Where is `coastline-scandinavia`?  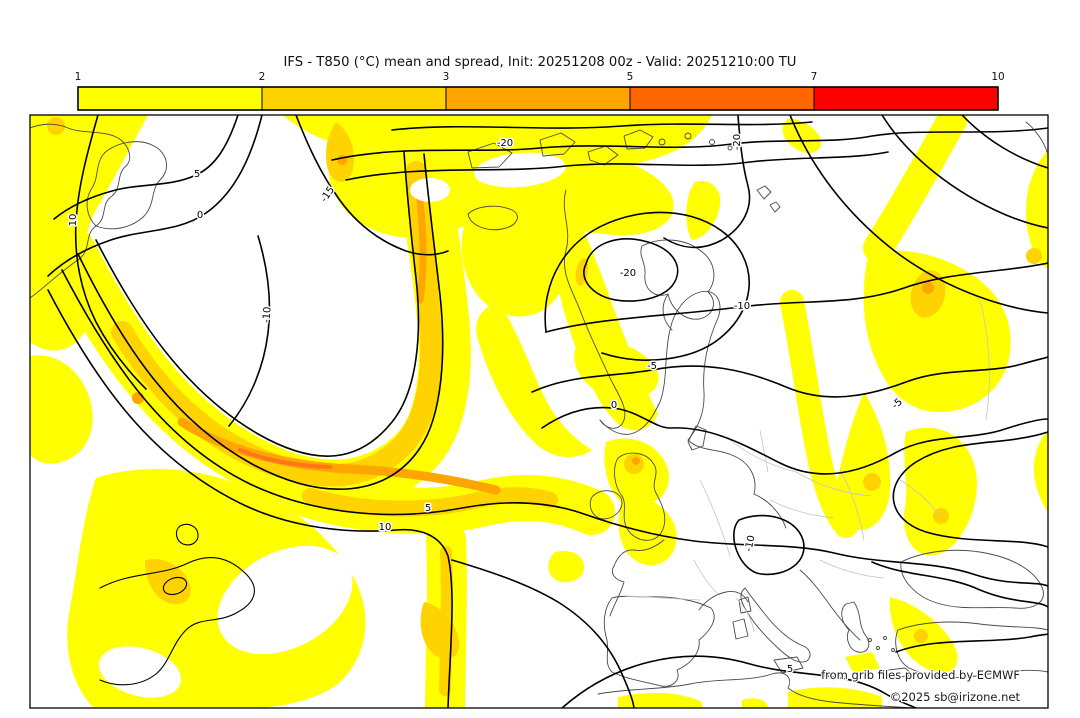 coastline-scandinavia is located at coordinates (677, 392).